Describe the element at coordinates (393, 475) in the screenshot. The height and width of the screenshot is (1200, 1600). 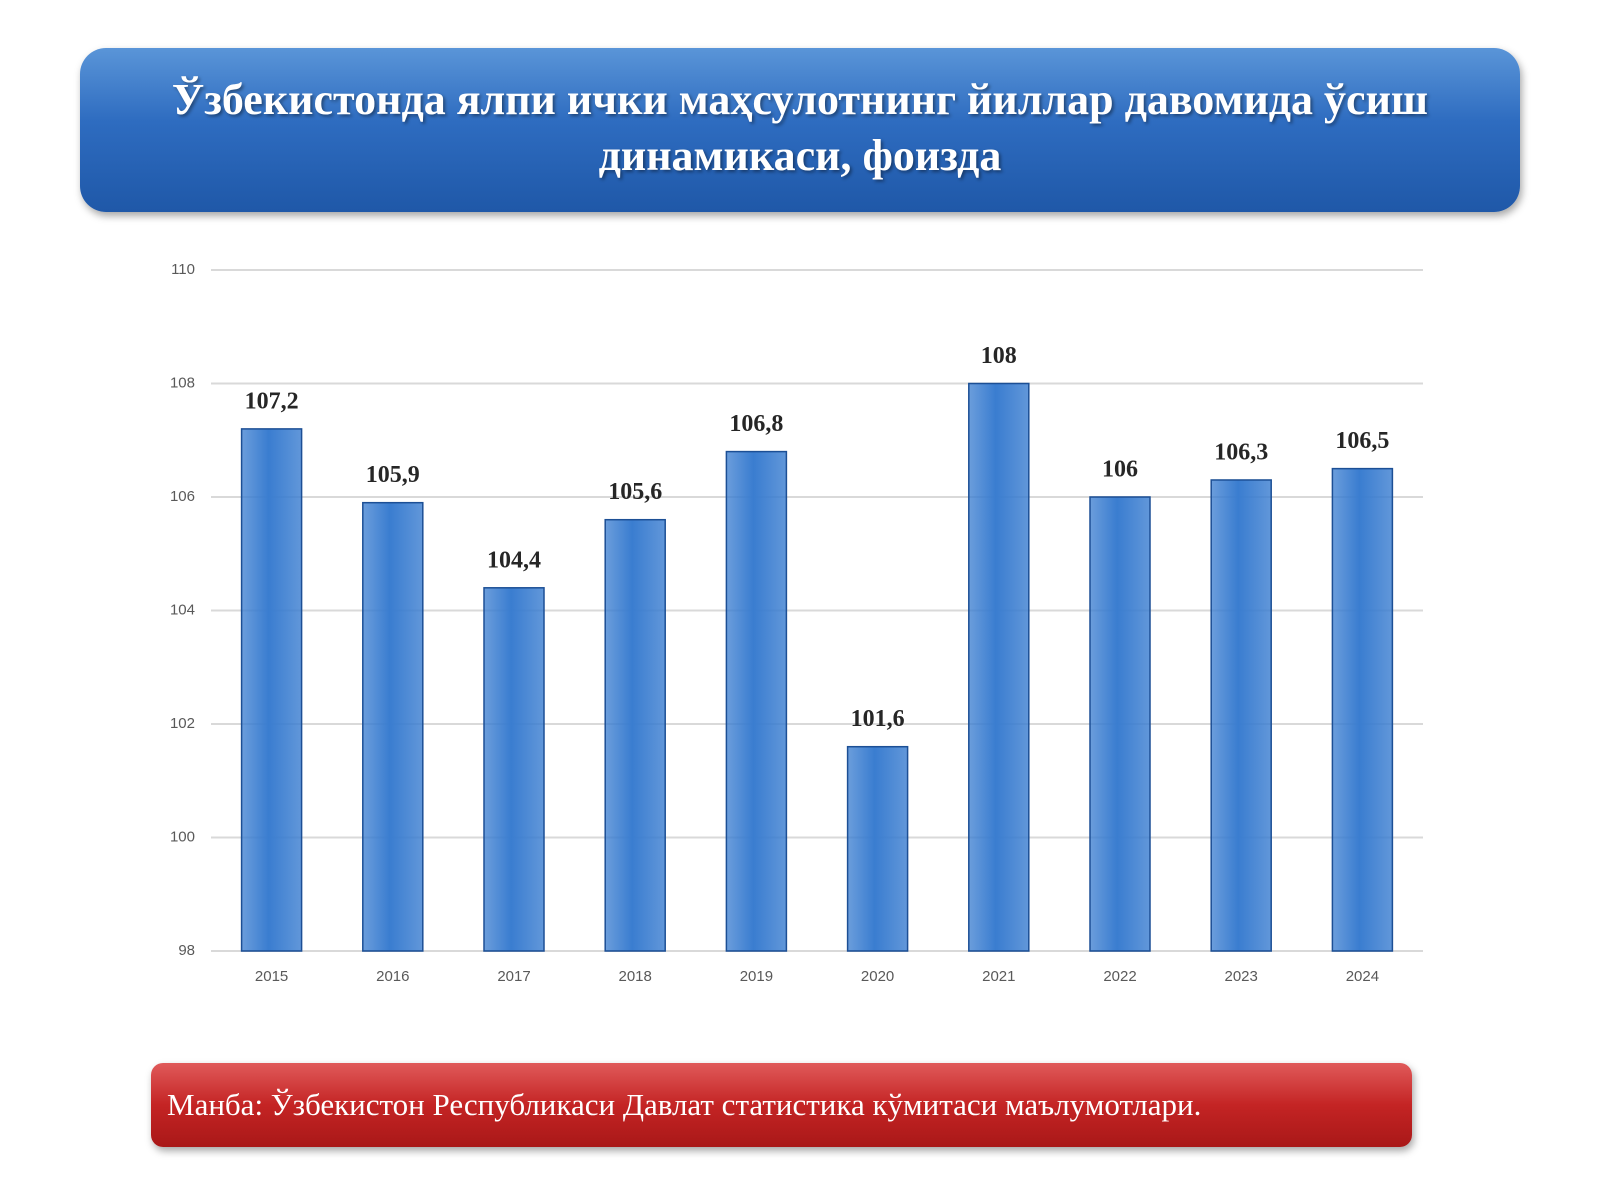
I see `value-label: 105,9` at that location.